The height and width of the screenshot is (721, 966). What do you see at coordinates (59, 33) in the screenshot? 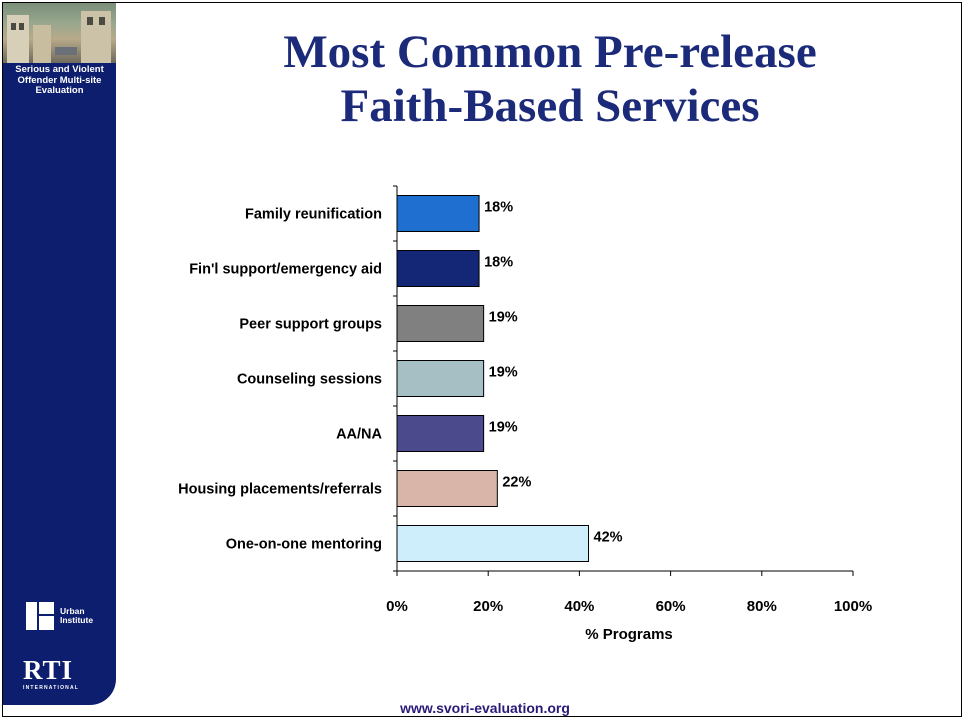
I see `street-photo` at bounding box center [59, 33].